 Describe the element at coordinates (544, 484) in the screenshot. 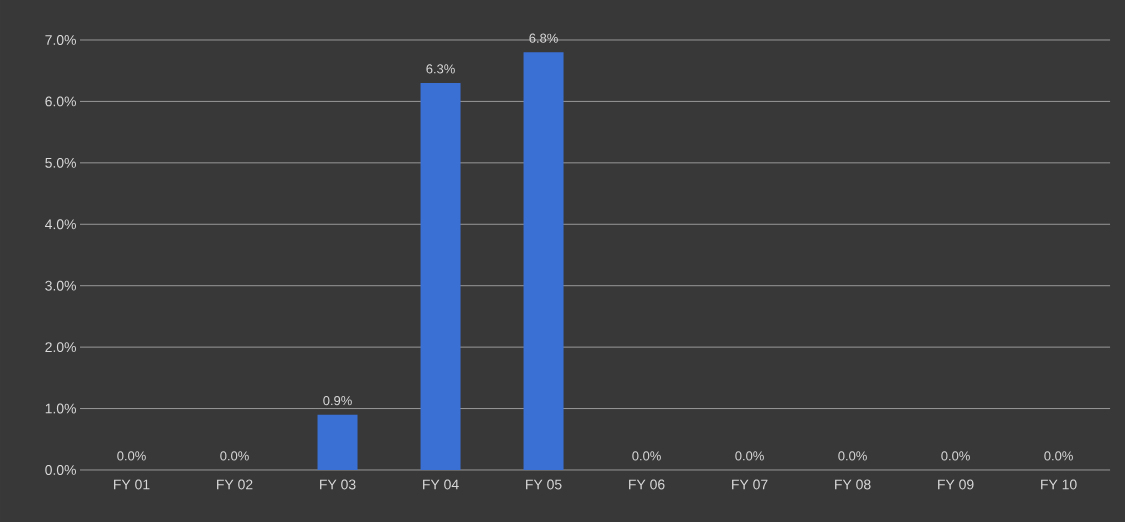

I see `x-tick-label: FY 05` at that location.